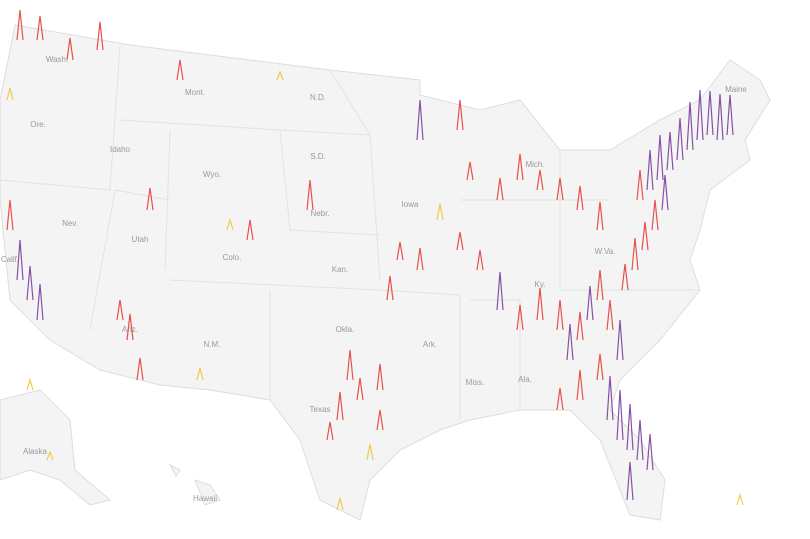 This screenshot has height=539, width=810. I want to click on state-label: Ark., so click(430, 344).